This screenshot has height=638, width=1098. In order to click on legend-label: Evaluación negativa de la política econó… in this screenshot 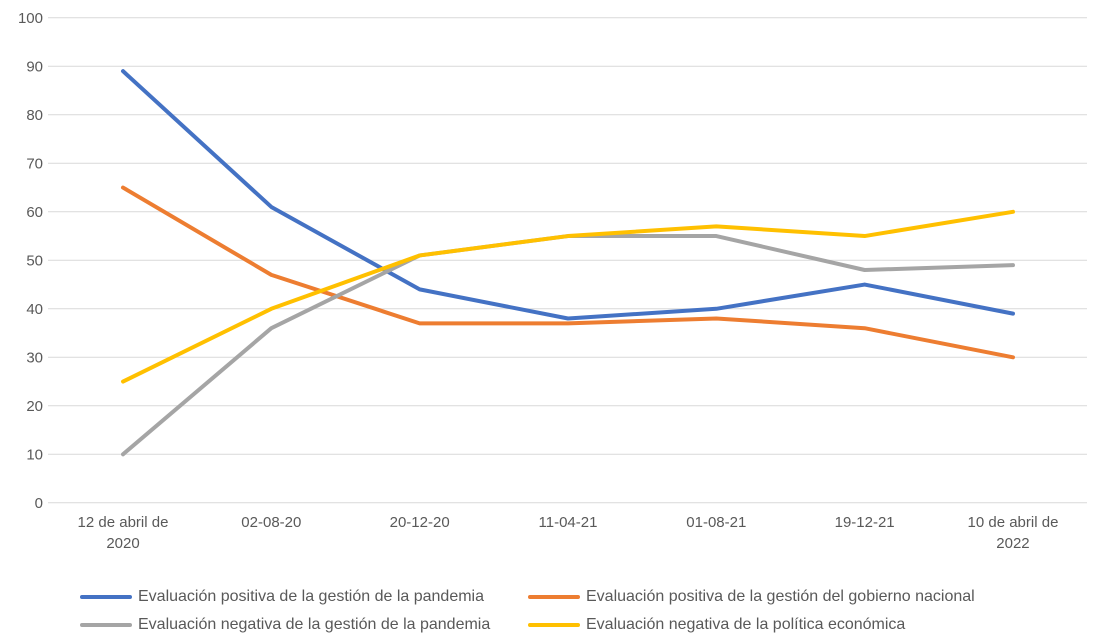, I will do `click(746, 624)`.